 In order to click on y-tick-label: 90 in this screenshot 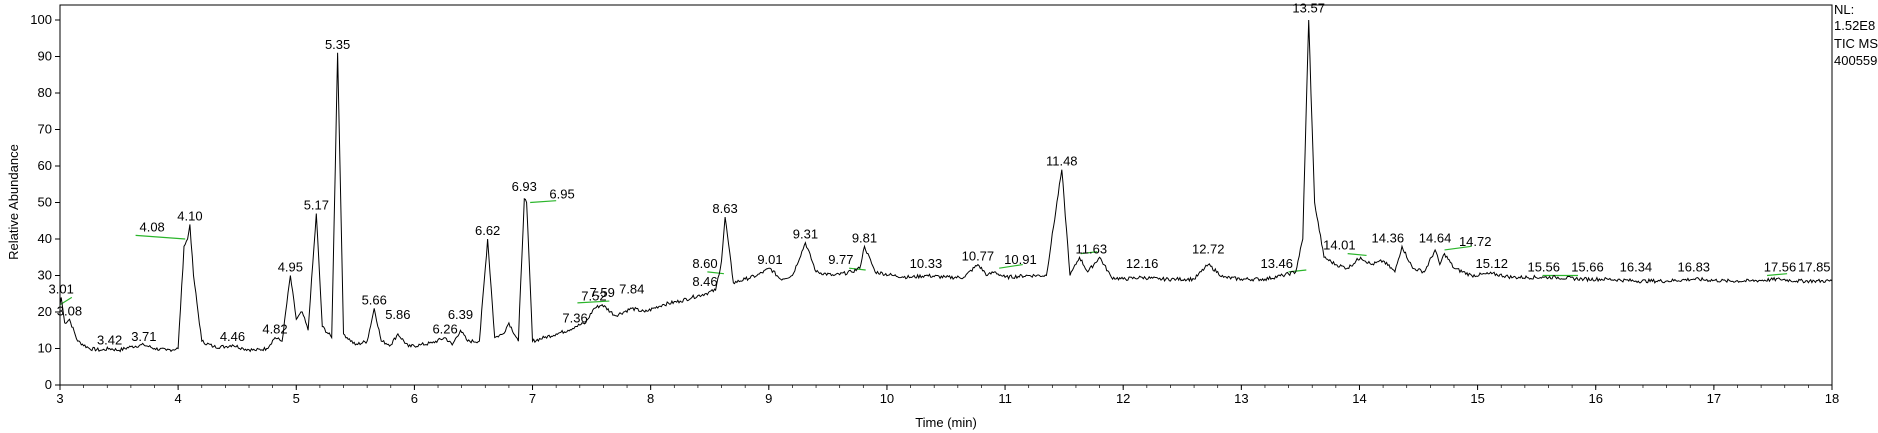, I will do `click(45, 56)`.